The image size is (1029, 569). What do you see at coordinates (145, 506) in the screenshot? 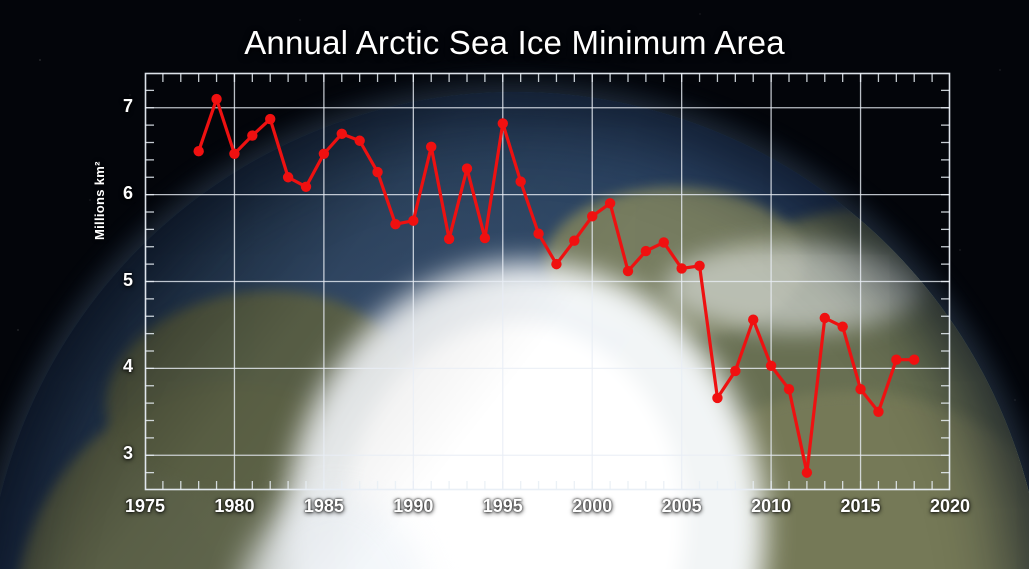
I see `x-tick-1975: 1975` at bounding box center [145, 506].